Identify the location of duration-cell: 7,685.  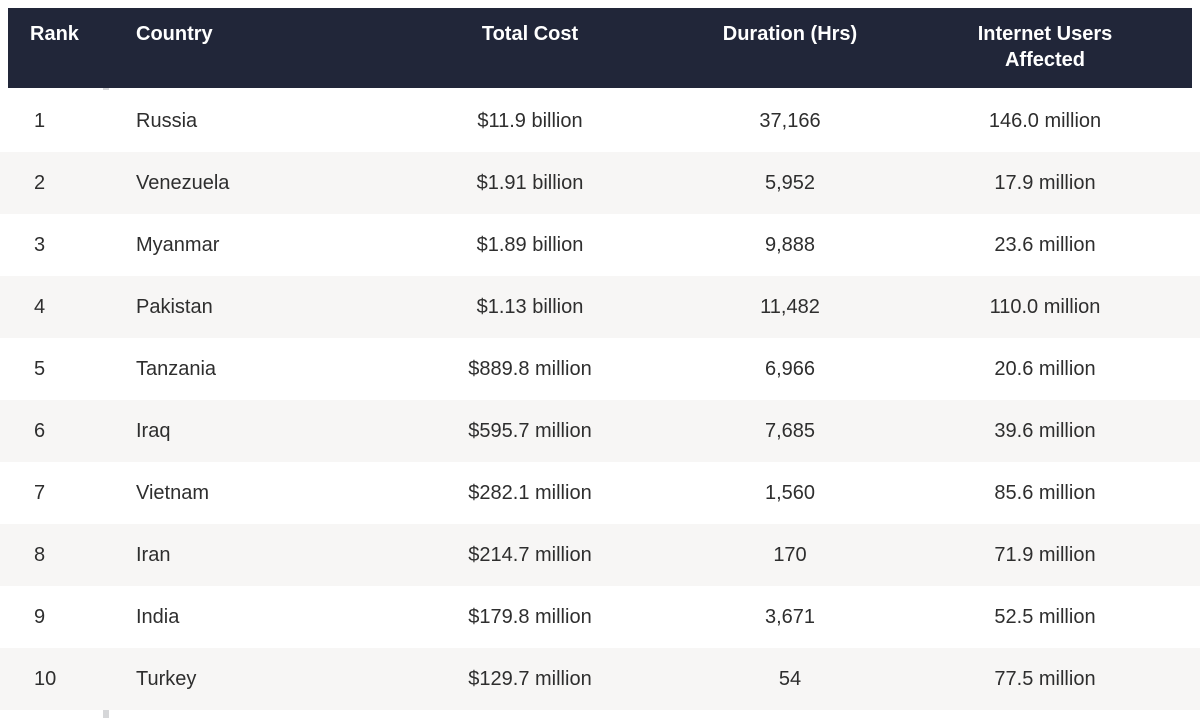
(790, 430).